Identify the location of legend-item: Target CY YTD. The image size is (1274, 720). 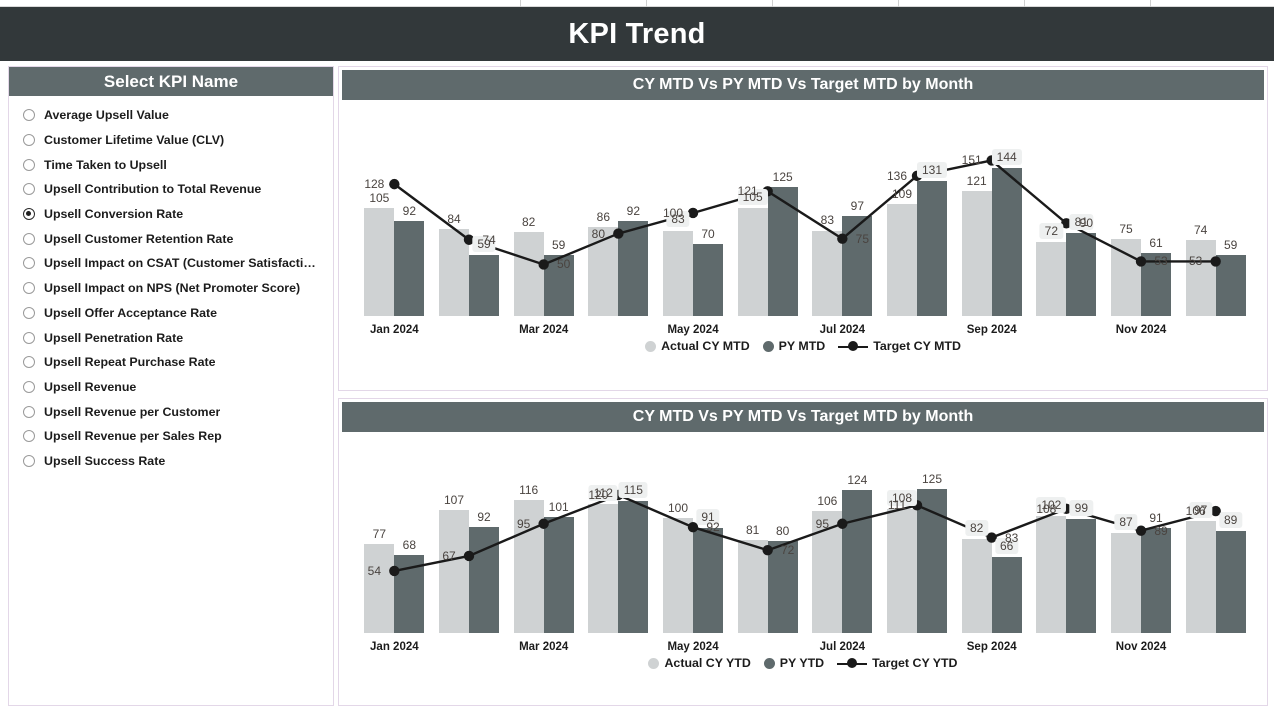
(897, 663).